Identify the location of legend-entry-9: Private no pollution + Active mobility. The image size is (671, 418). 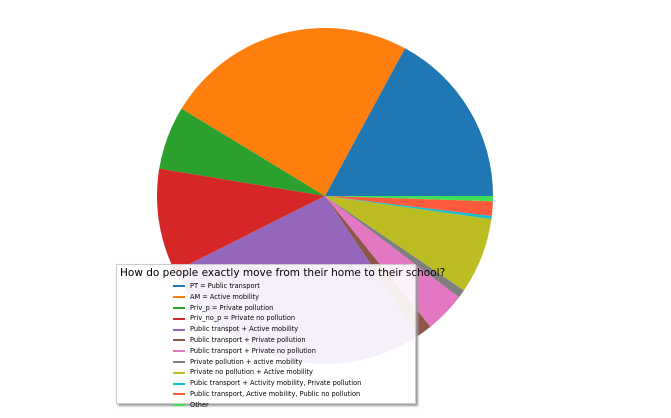
(267, 372).